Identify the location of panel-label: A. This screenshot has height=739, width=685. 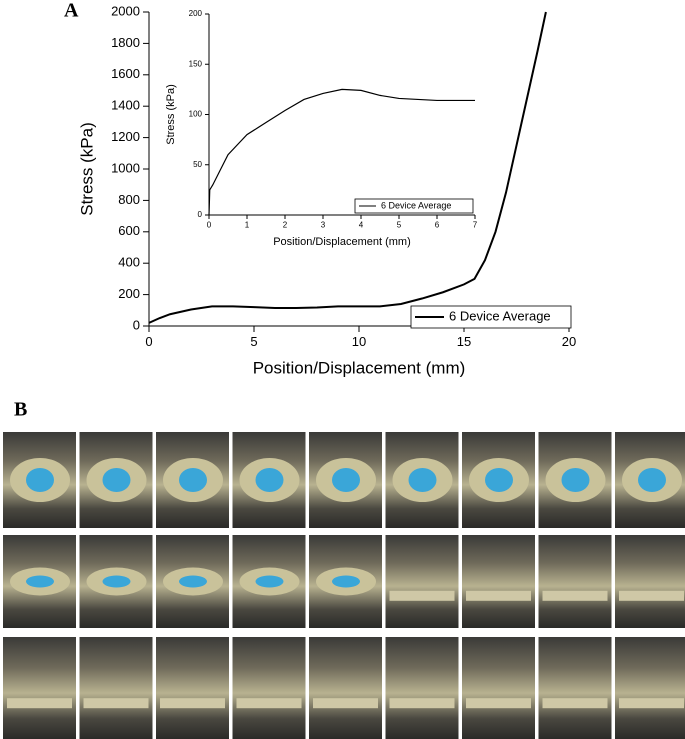
(71, 11).